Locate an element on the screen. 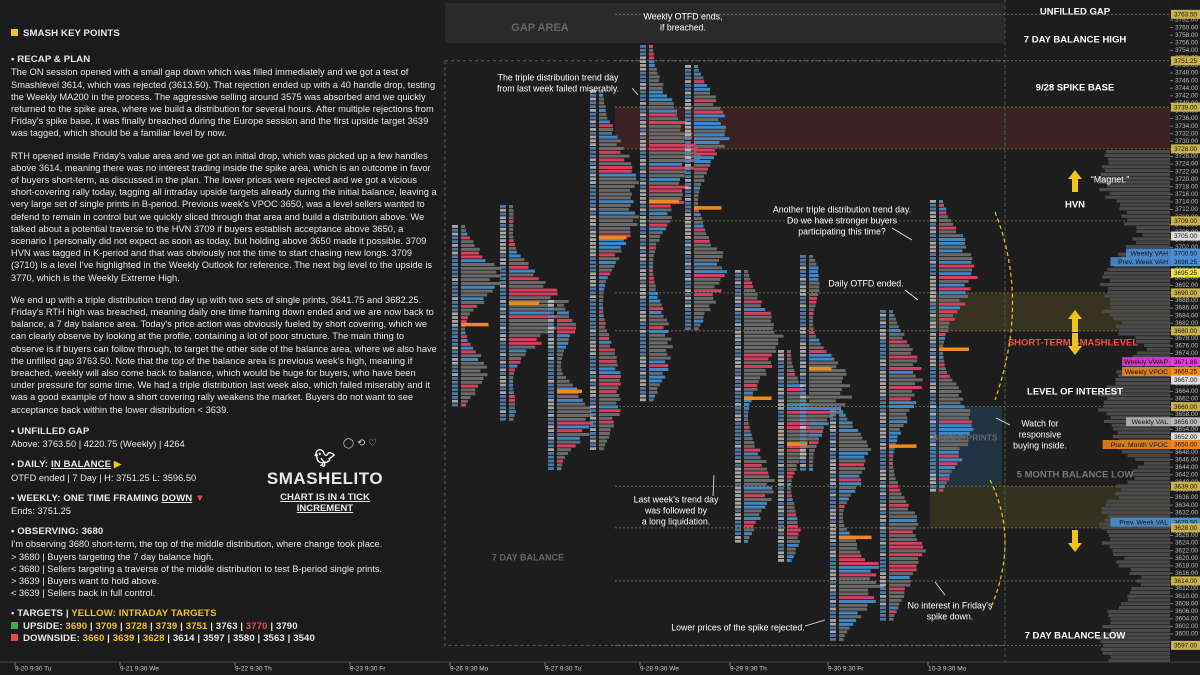  heading-text: WEEKLY: ONE TIME FRAMING is located at coordinates (88, 498).